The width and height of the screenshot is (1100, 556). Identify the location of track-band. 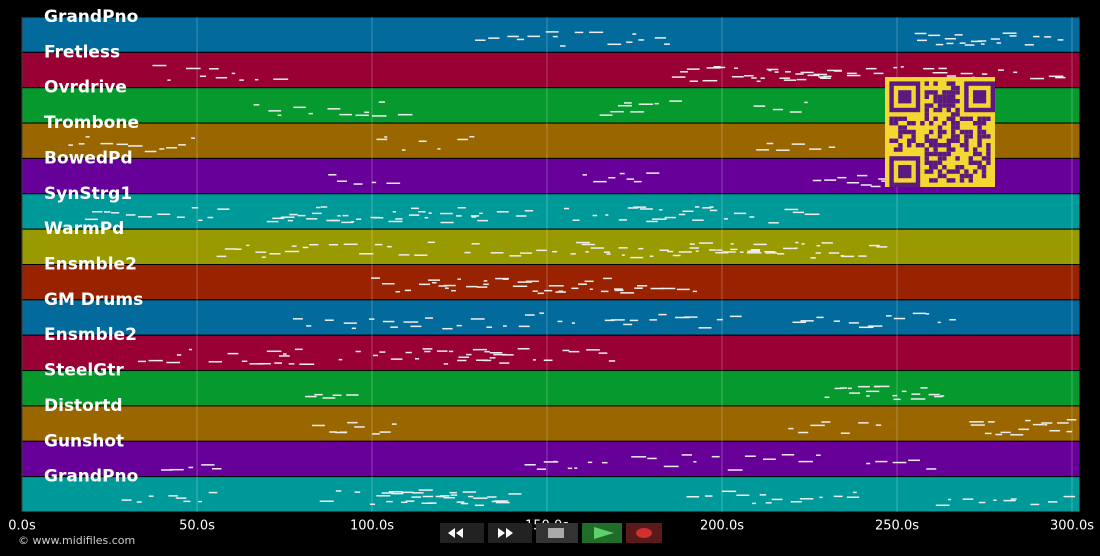
(551, 353).